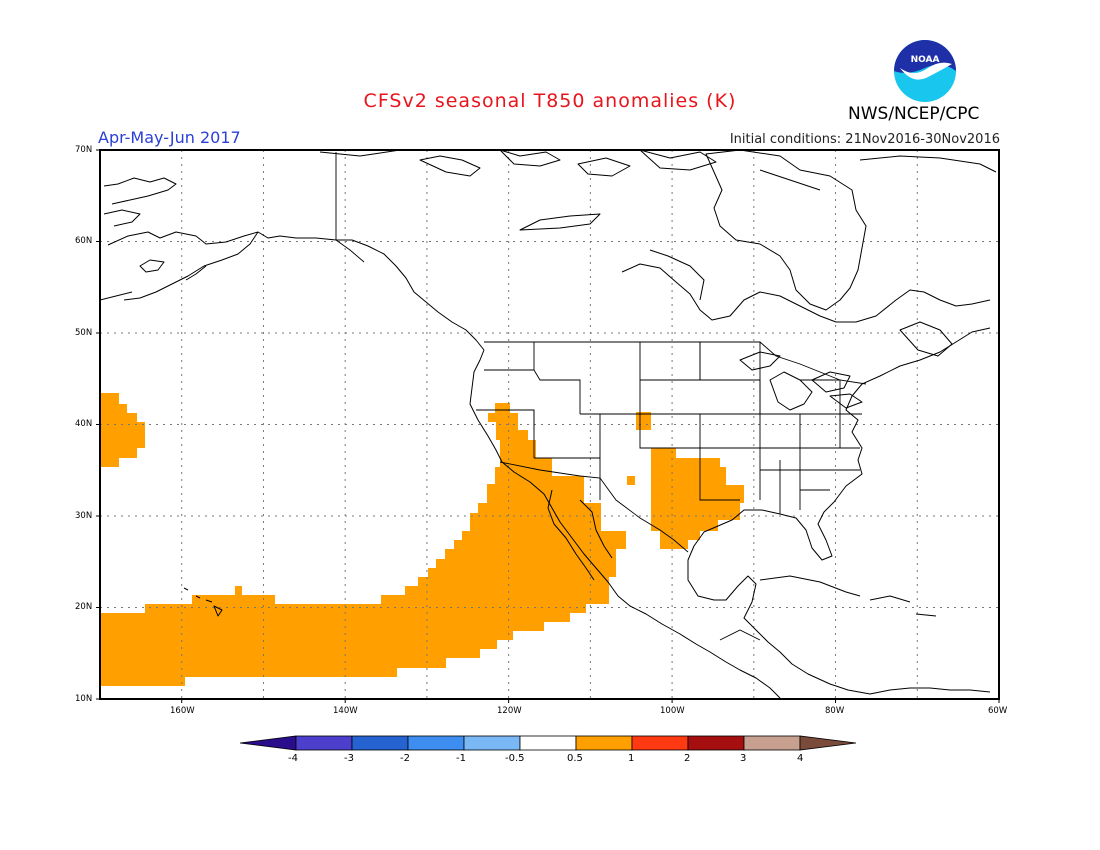 The image size is (1100, 850). Describe the element at coordinates (672, 711) in the screenshot. I see `lon-label: 100W` at that location.